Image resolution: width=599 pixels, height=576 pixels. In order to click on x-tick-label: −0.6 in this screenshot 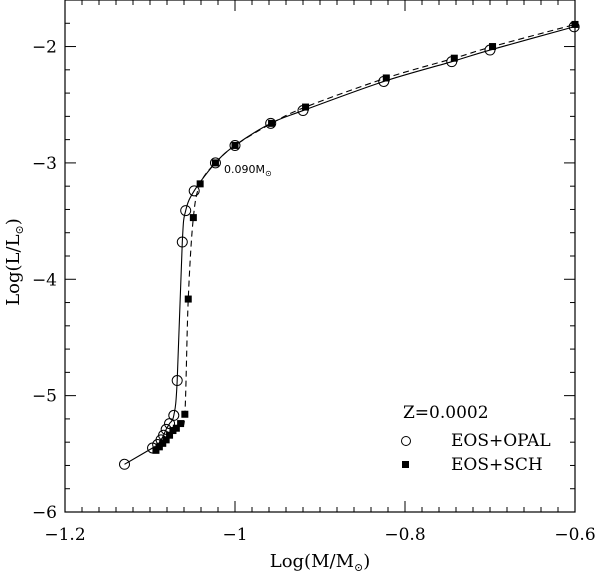, I will do `click(574, 535)`.